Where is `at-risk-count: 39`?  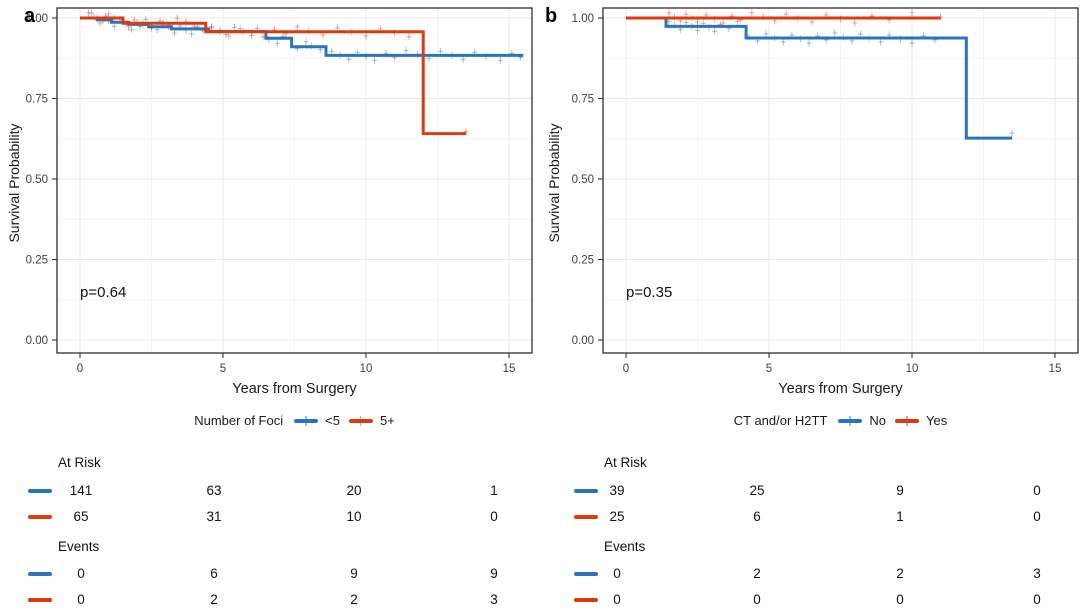
at-risk-count: 39 is located at coordinates (617, 490).